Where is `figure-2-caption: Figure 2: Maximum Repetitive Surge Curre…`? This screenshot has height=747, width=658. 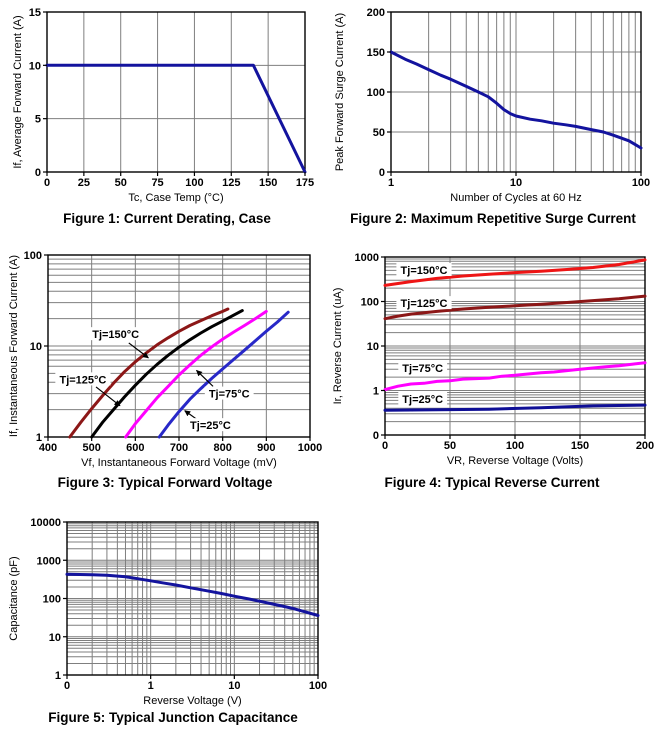 figure-2-caption: Figure 2: Maximum Repetitive Surge Curre… is located at coordinates (493, 218).